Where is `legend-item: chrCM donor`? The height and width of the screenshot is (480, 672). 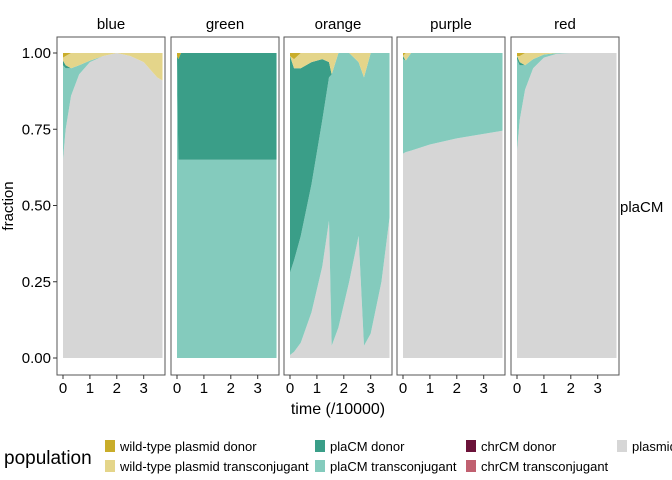 legend-item: chrCM donor is located at coordinates (511, 446).